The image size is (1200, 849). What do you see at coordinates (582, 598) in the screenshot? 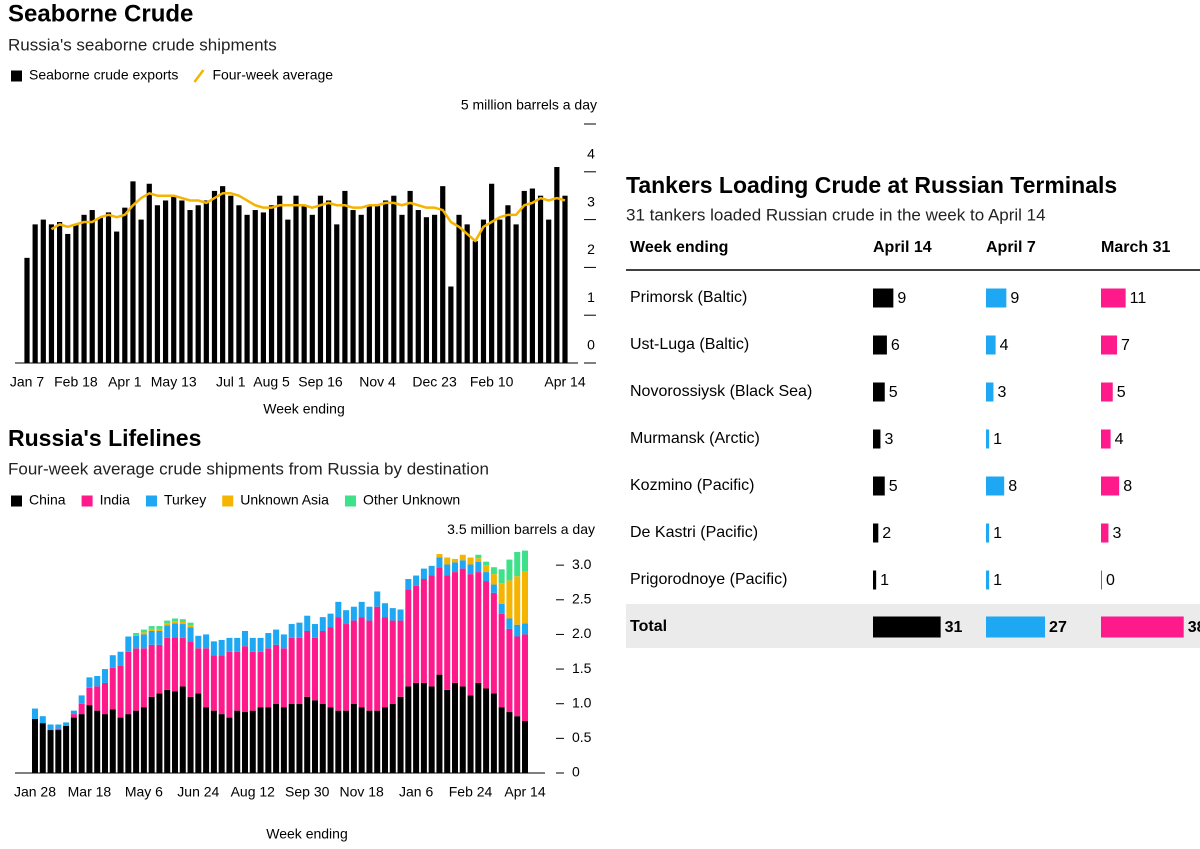
I see `y-tick-label: 2.5` at bounding box center [582, 598].